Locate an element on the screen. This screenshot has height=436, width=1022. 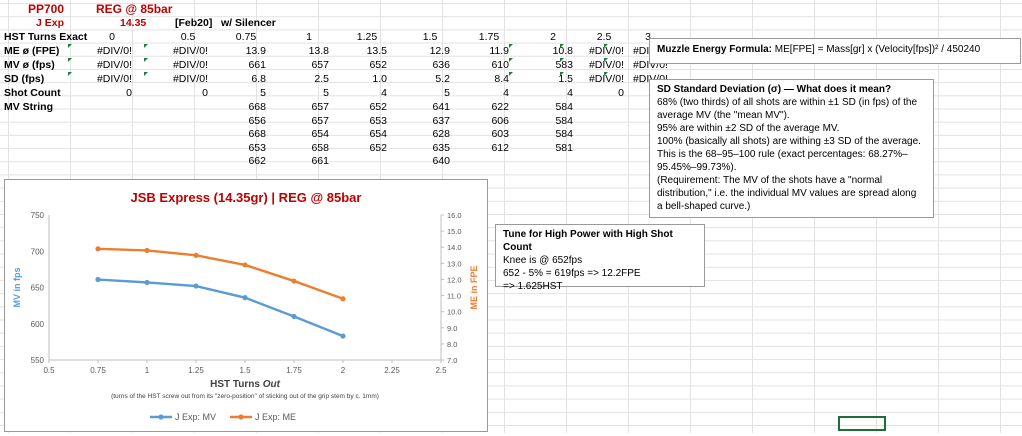
right-tick-label: 12.0 is located at coordinates (454, 279).